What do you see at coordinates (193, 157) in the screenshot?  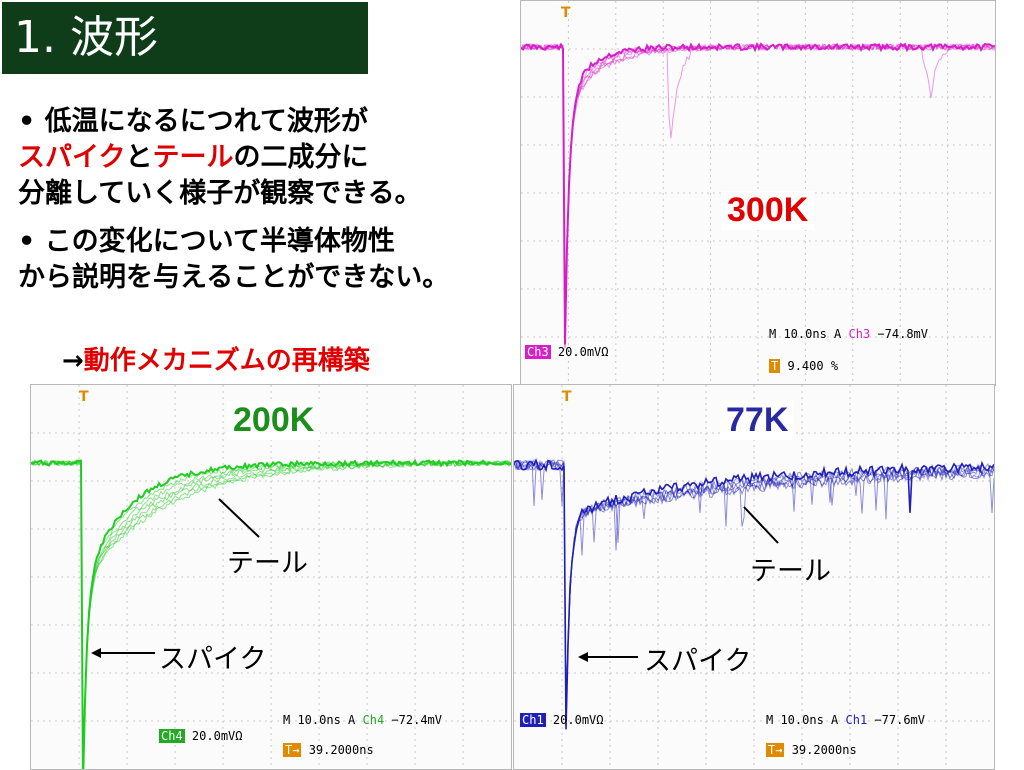 I see `tail-term: テール` at bounding box center [193, 157].